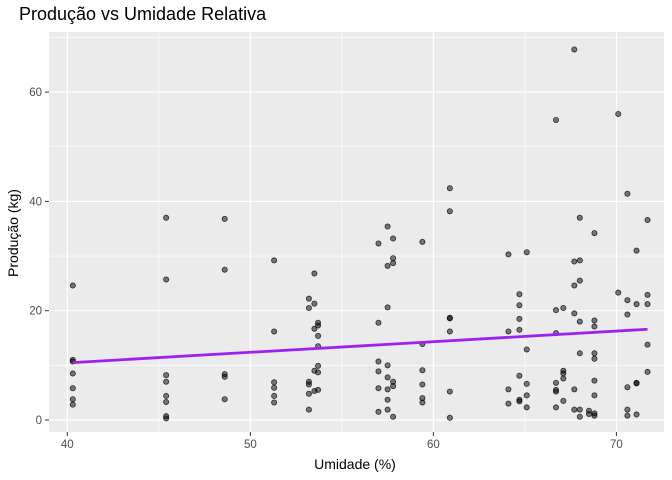 This screenshot has width=672, height=480. I want to click on x-tick-label: 50, so click(250, 445).